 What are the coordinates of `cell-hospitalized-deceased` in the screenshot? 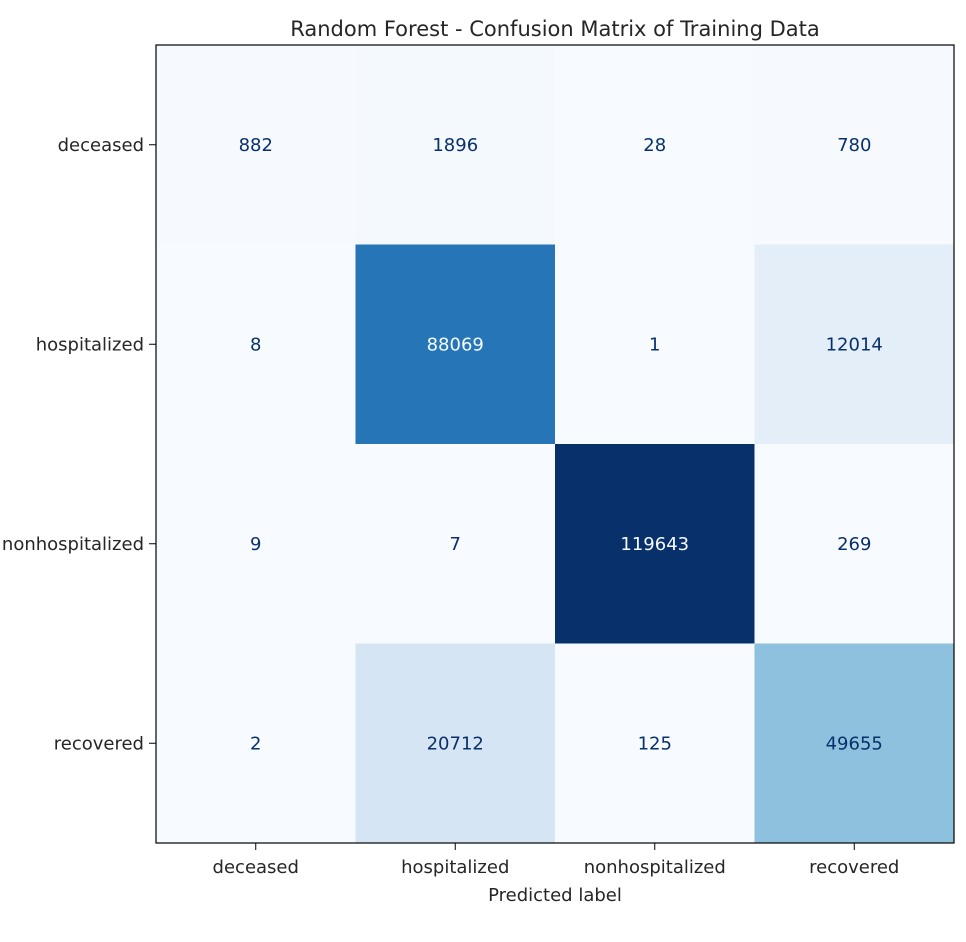 It's located at (256, 344).